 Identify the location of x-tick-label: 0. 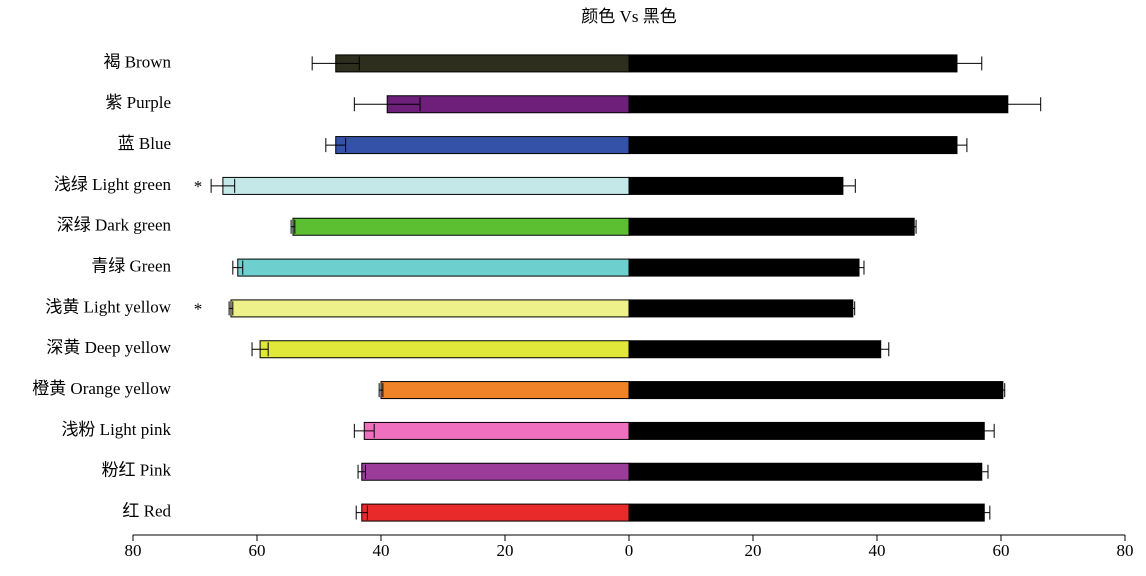
(629, 550).